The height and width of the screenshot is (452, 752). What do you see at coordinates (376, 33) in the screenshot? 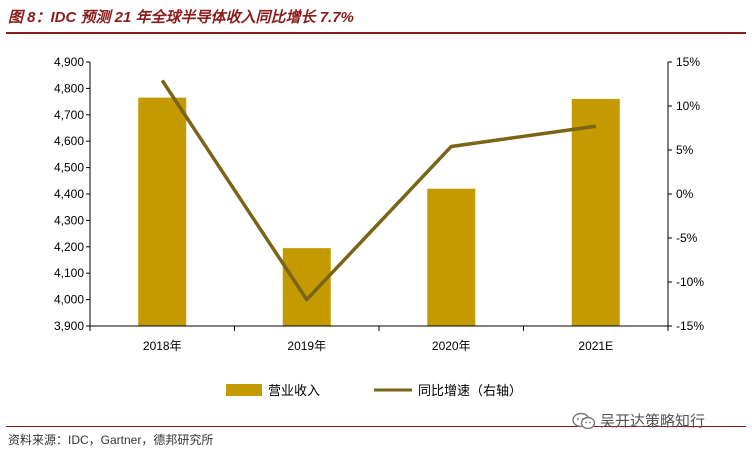
I see `title-rule` at bounding box center [376, 33].